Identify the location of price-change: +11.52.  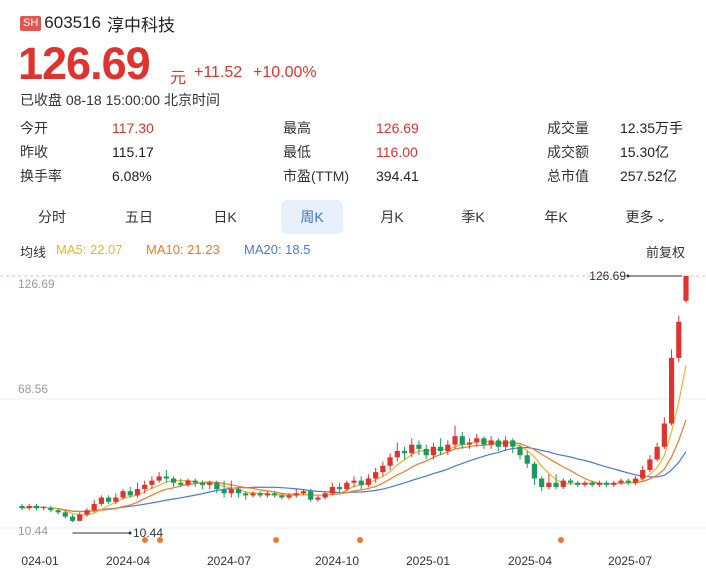
(218, 72).